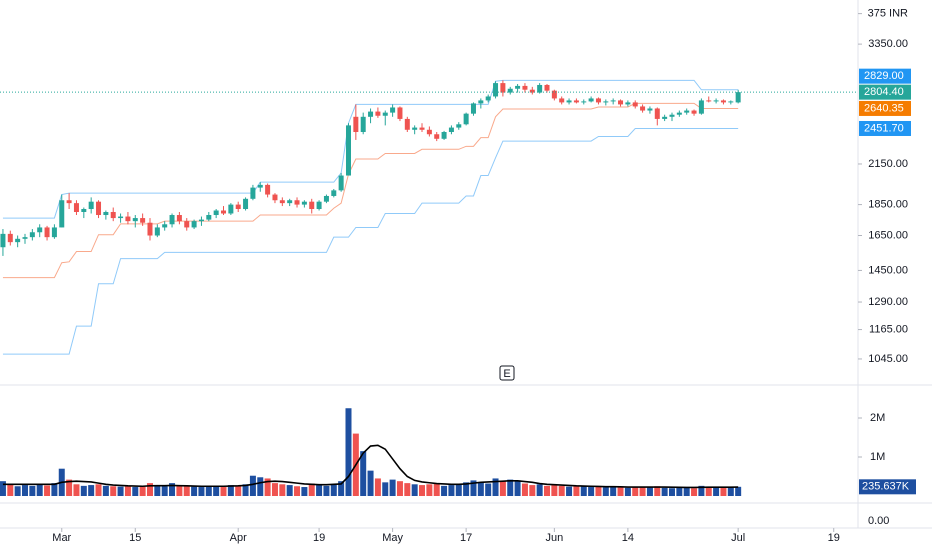 Image resolution: width=932 pixels, height=550 pixels. What do you see at coordinates (885, 76) in the screenshot?
I see `price-label-box` at bounding box center [885, 76].